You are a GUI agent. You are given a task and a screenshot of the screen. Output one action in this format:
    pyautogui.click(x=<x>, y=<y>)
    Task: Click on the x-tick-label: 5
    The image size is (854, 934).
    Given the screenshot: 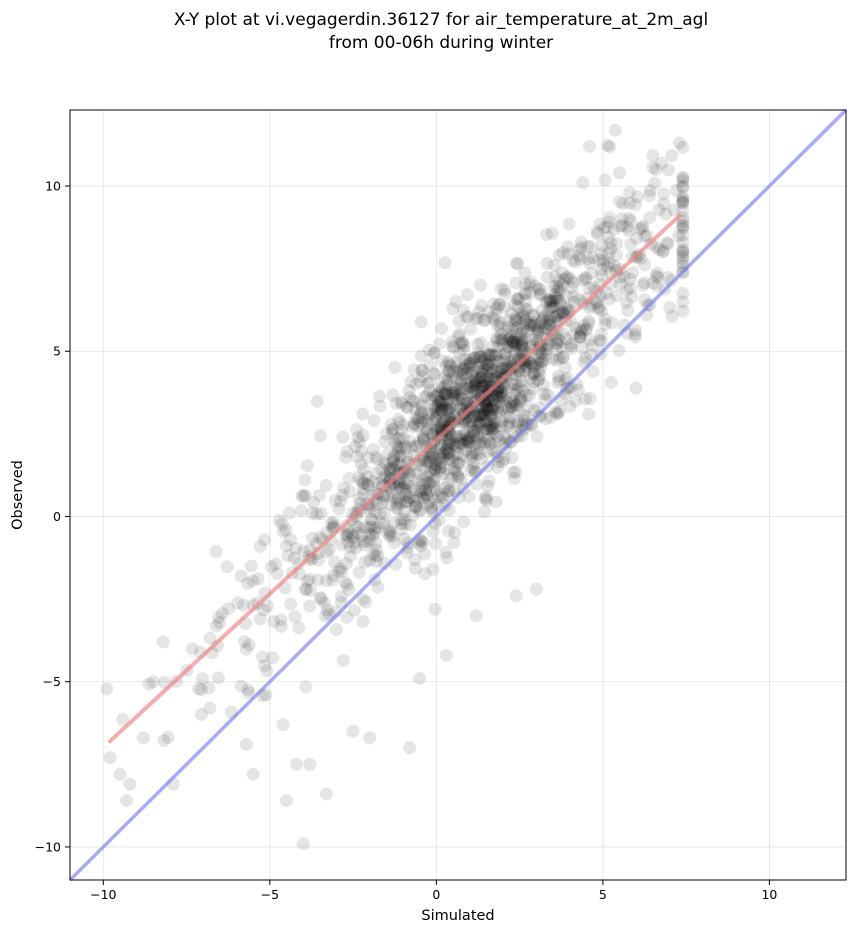 What is the action you would take?
    pyautogui.click(x=603, y=894)
    